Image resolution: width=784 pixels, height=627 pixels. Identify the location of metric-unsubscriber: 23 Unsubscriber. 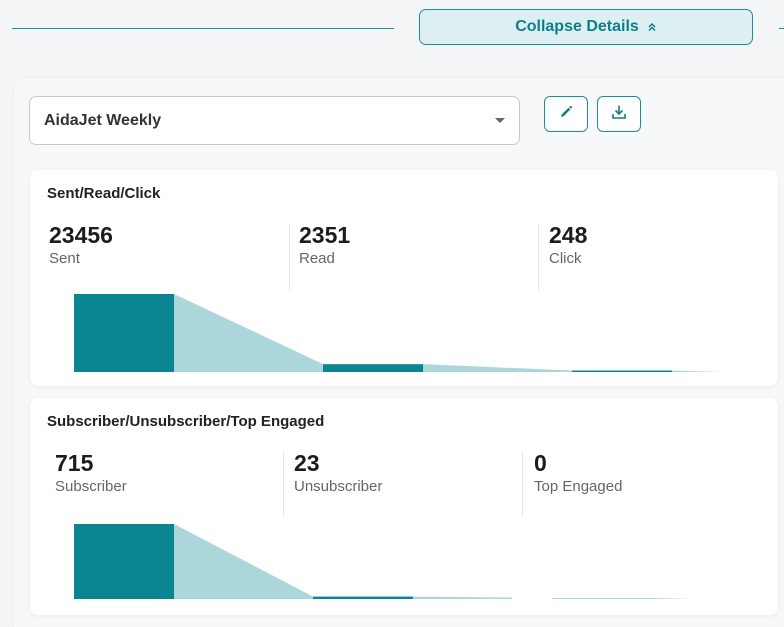
(338, 473).